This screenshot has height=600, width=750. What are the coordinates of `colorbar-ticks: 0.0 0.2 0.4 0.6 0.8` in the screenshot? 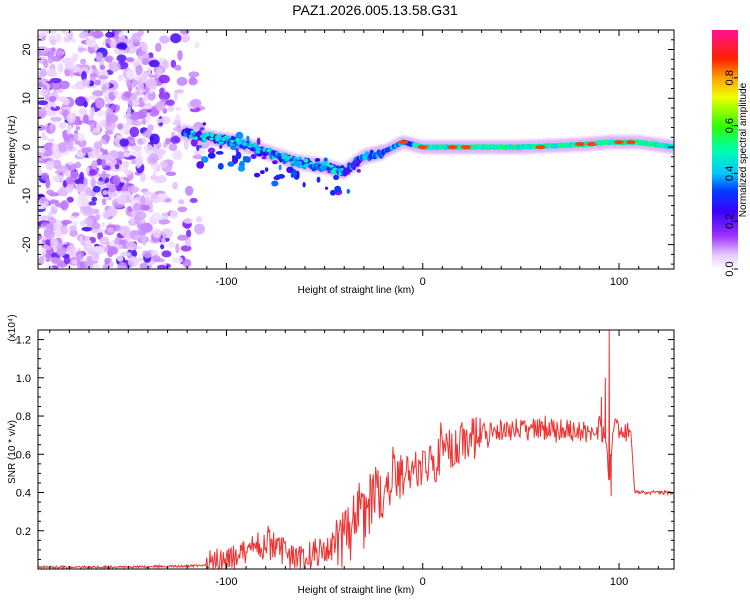 It's located at (731, 173).